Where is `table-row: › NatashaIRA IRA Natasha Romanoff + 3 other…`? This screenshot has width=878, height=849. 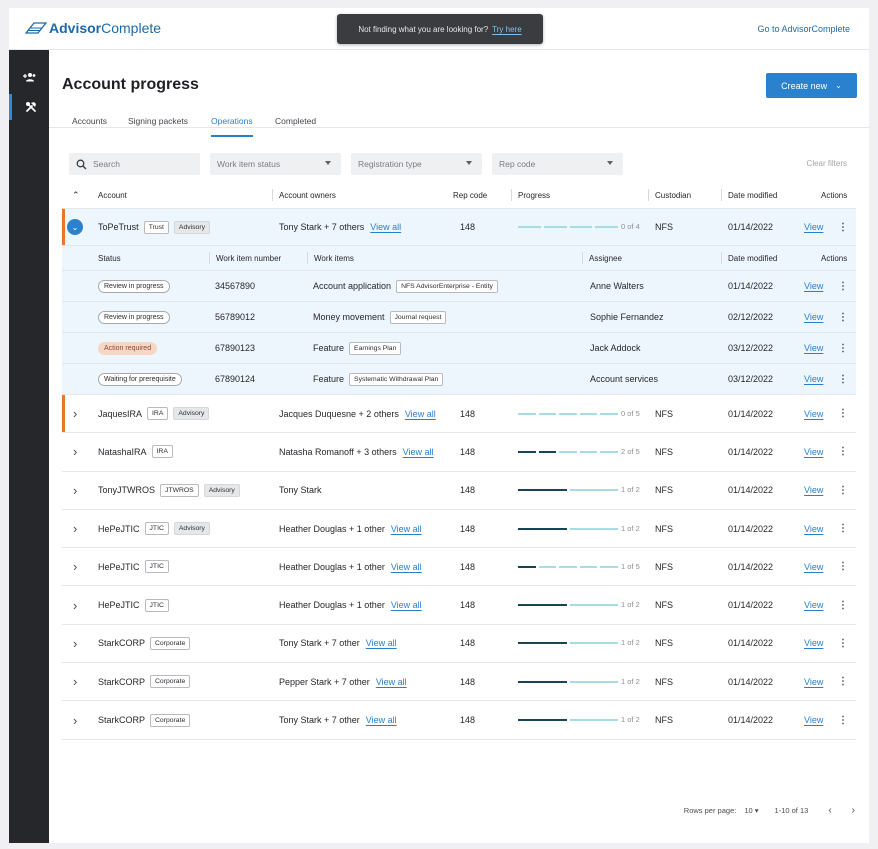 table-row: › NatashaIRA IRA Natasha Romanoff + 3 other… is located at coordinates (459, 452).